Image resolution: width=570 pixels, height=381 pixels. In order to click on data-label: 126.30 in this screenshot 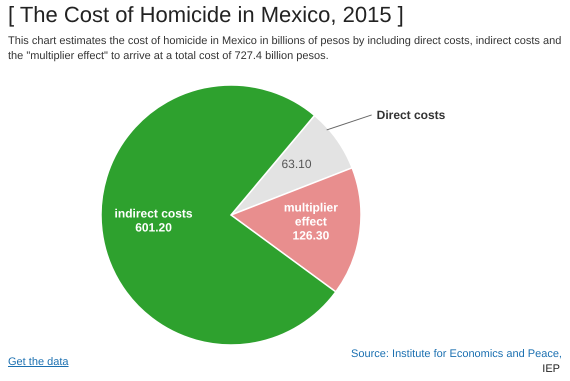, I will do `click(311, 235)`.